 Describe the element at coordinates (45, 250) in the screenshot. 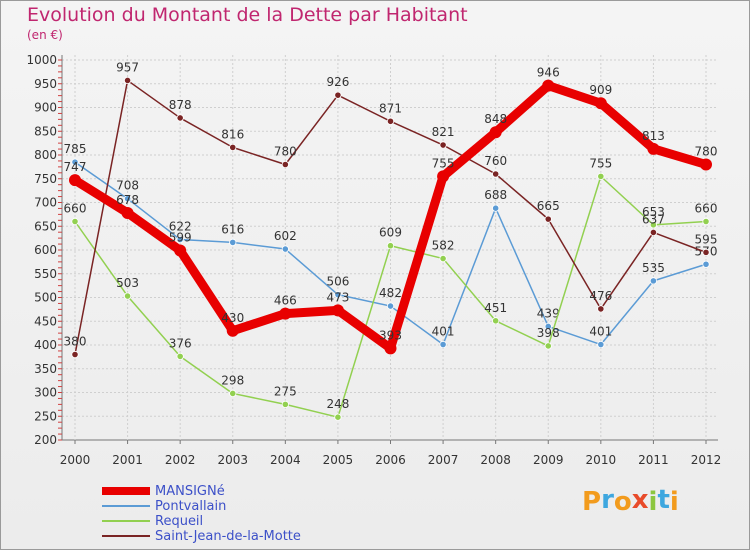

I see `y-tick-label: 600` at that location.